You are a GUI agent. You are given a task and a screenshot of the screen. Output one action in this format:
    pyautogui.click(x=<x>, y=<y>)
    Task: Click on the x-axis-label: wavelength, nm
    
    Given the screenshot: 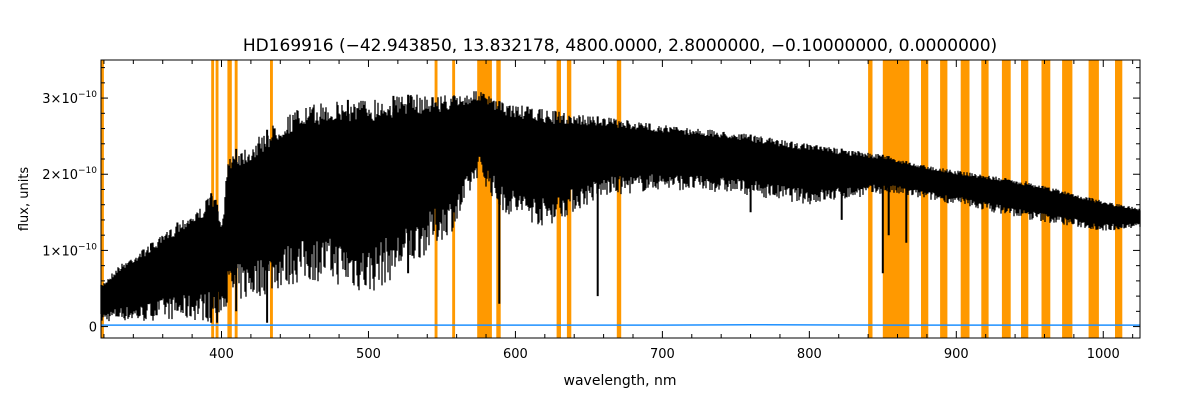 What is the action you would take?
    pyautogui.click(x=620, y=381)
    